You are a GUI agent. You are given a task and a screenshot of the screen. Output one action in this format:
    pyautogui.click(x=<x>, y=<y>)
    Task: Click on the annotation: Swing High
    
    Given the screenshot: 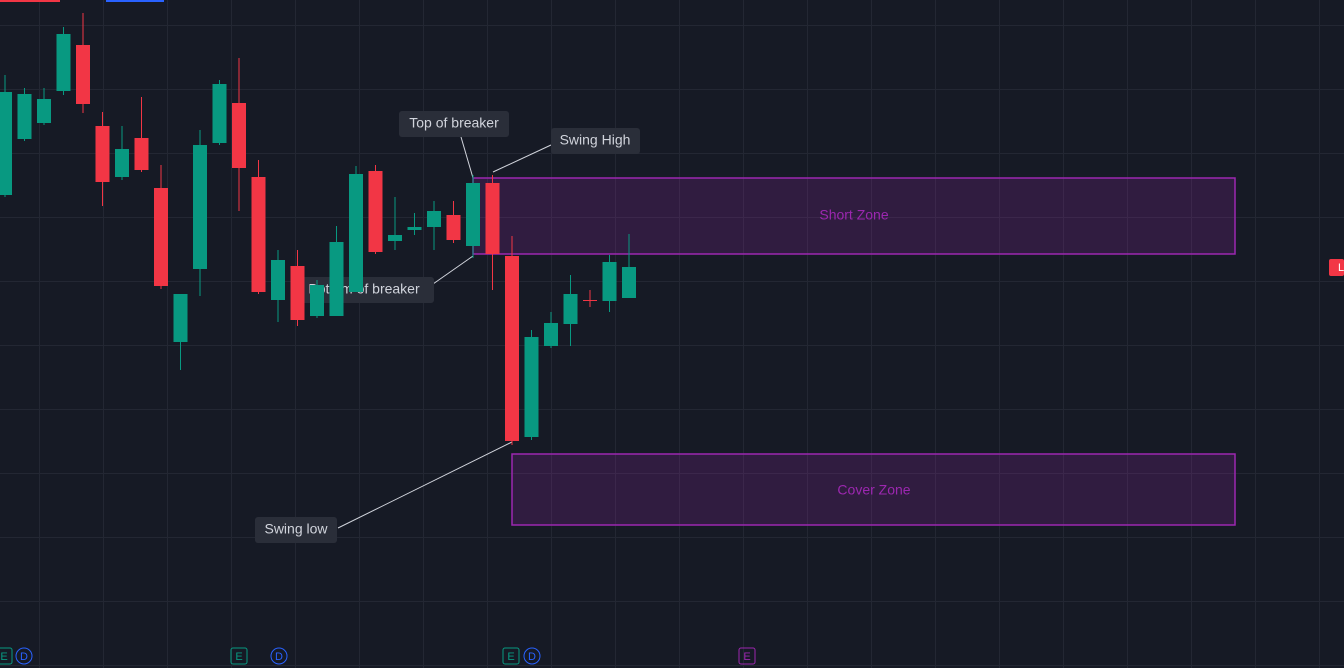 What is the action you would take?
    pyautogui.click(x=595, y=140)
    